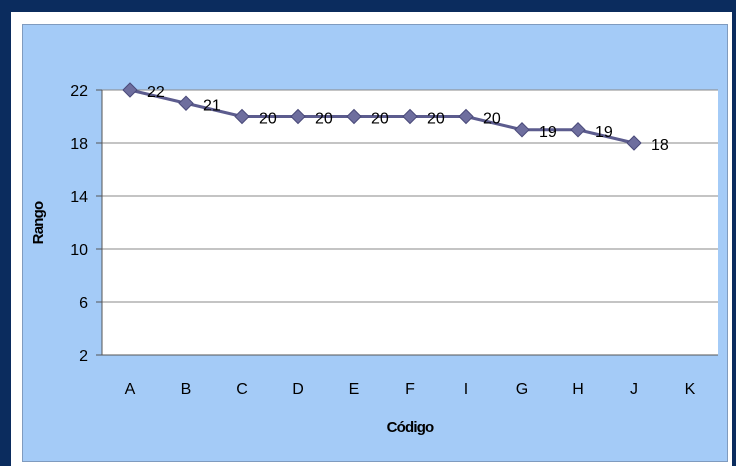 The image size is (736, 466). I want to click on data-label: 22, so click(156, 92).